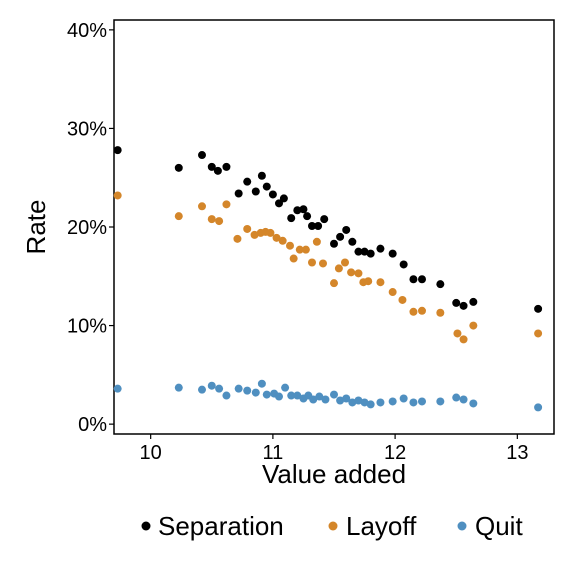 Image resolution: width=576 pixels, height=576 pixels. What do you see at coordinates (381, 526) in the screenshot?
I see `legend-layoff-label: Layoff` at bounding box center [381, 526].